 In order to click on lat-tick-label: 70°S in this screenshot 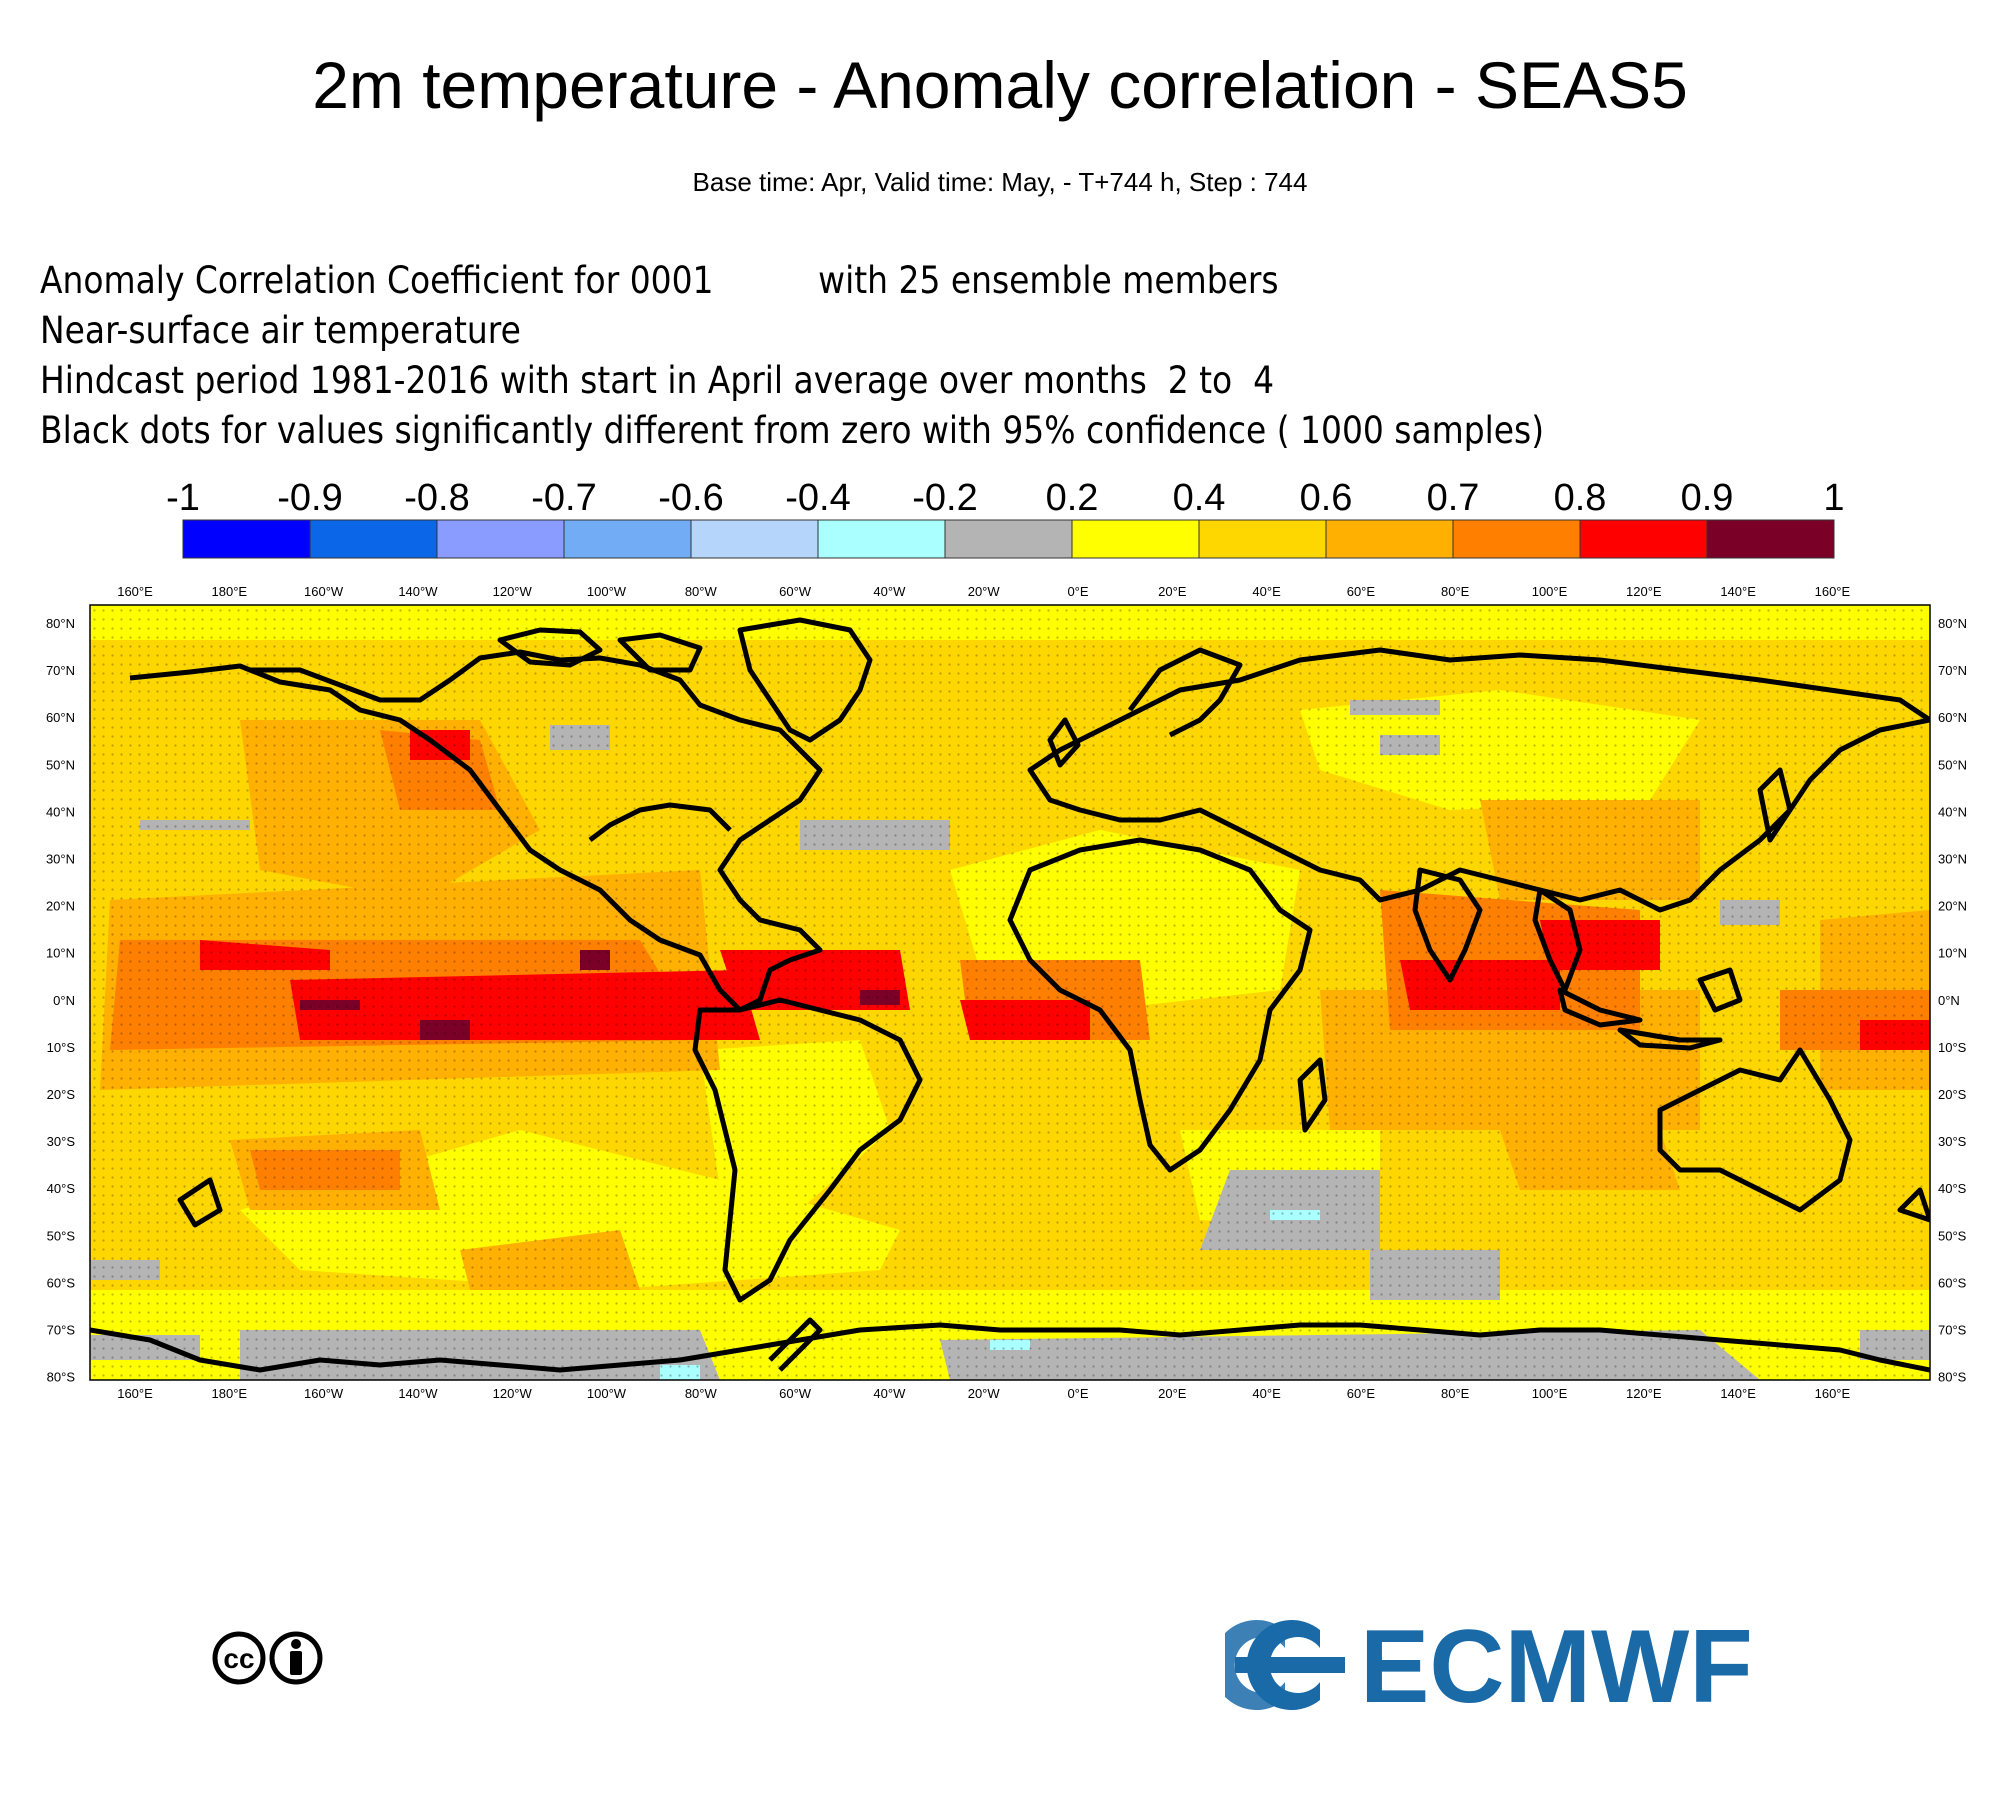, I will do `click(61, 1330)`.